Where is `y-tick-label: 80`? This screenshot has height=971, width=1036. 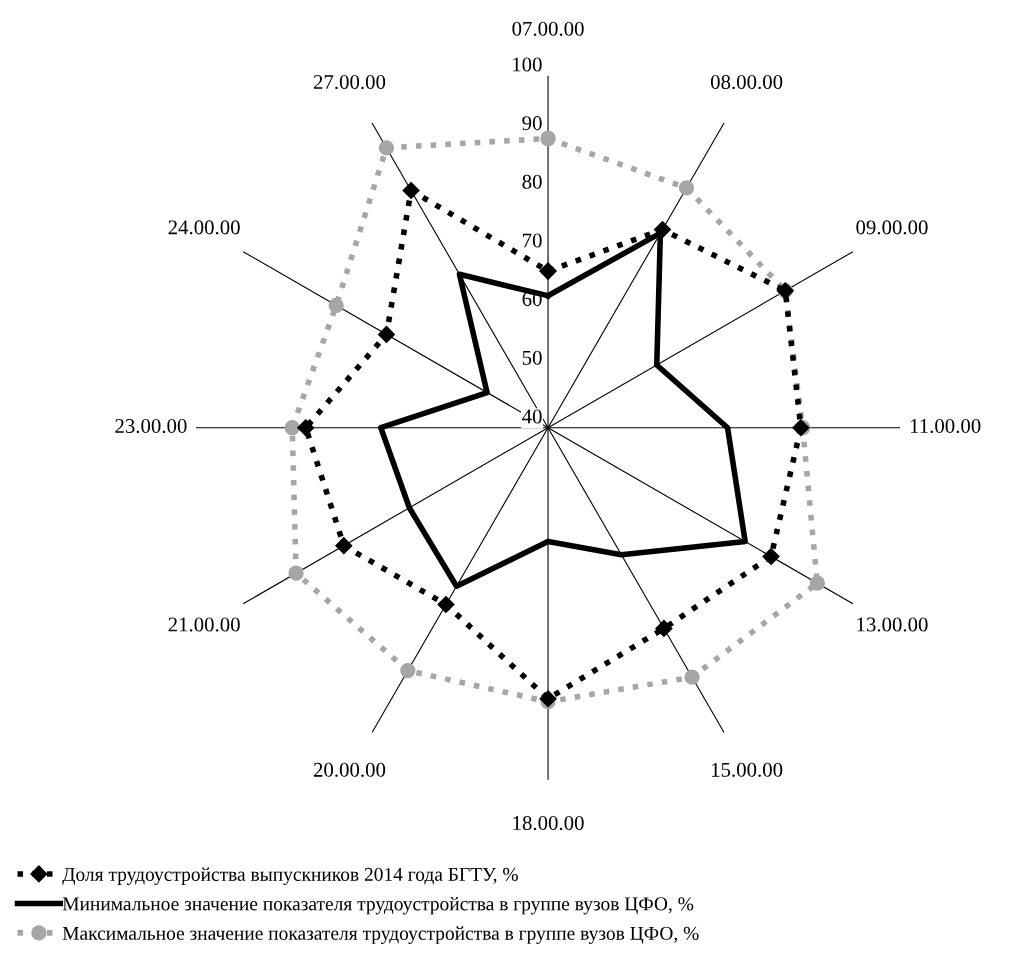
y-tick-label: 80 is located at coordinates (532, 181).